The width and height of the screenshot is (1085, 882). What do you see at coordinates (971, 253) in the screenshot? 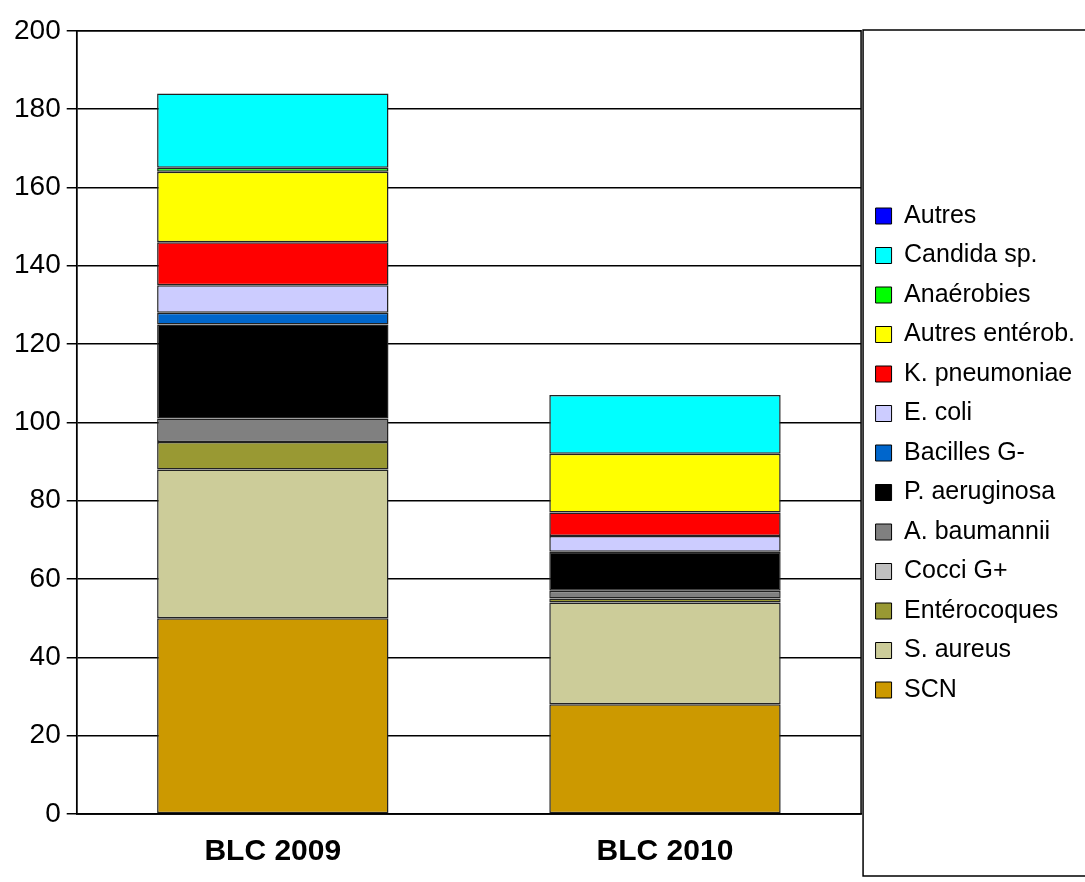
I see `legend-label: Candida sp.` at bounding box center [971, 253].